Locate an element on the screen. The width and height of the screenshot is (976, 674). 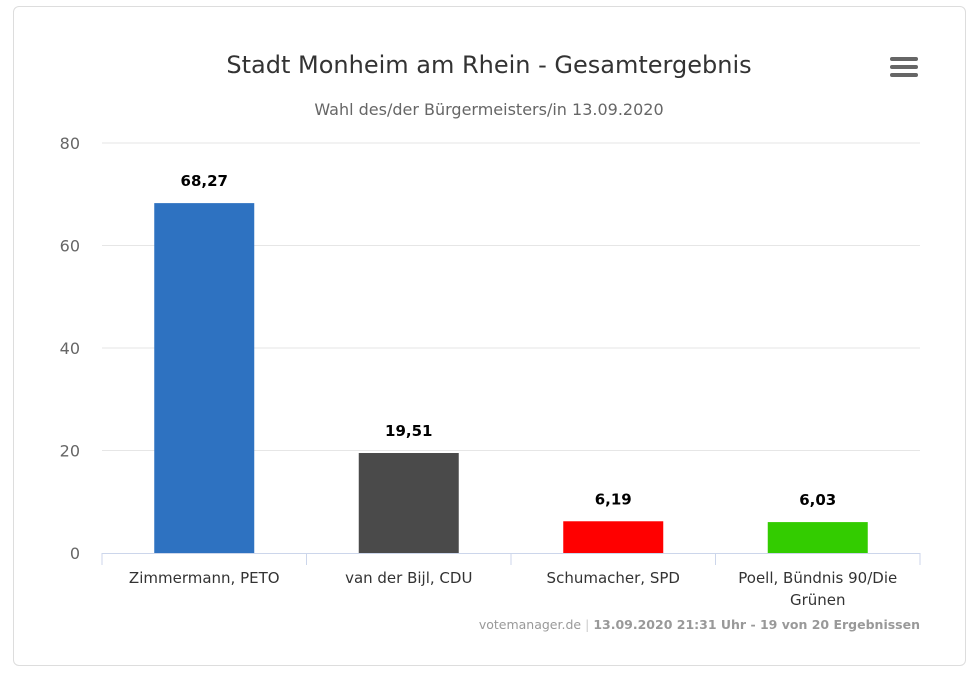
x-tick-label: Zimmermann, PETO is located at coordinates (204, 578).